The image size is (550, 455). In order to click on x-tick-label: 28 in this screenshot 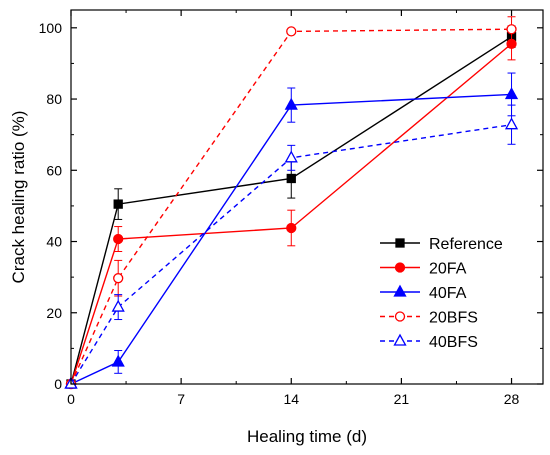, I will do `click(512, 399)`.